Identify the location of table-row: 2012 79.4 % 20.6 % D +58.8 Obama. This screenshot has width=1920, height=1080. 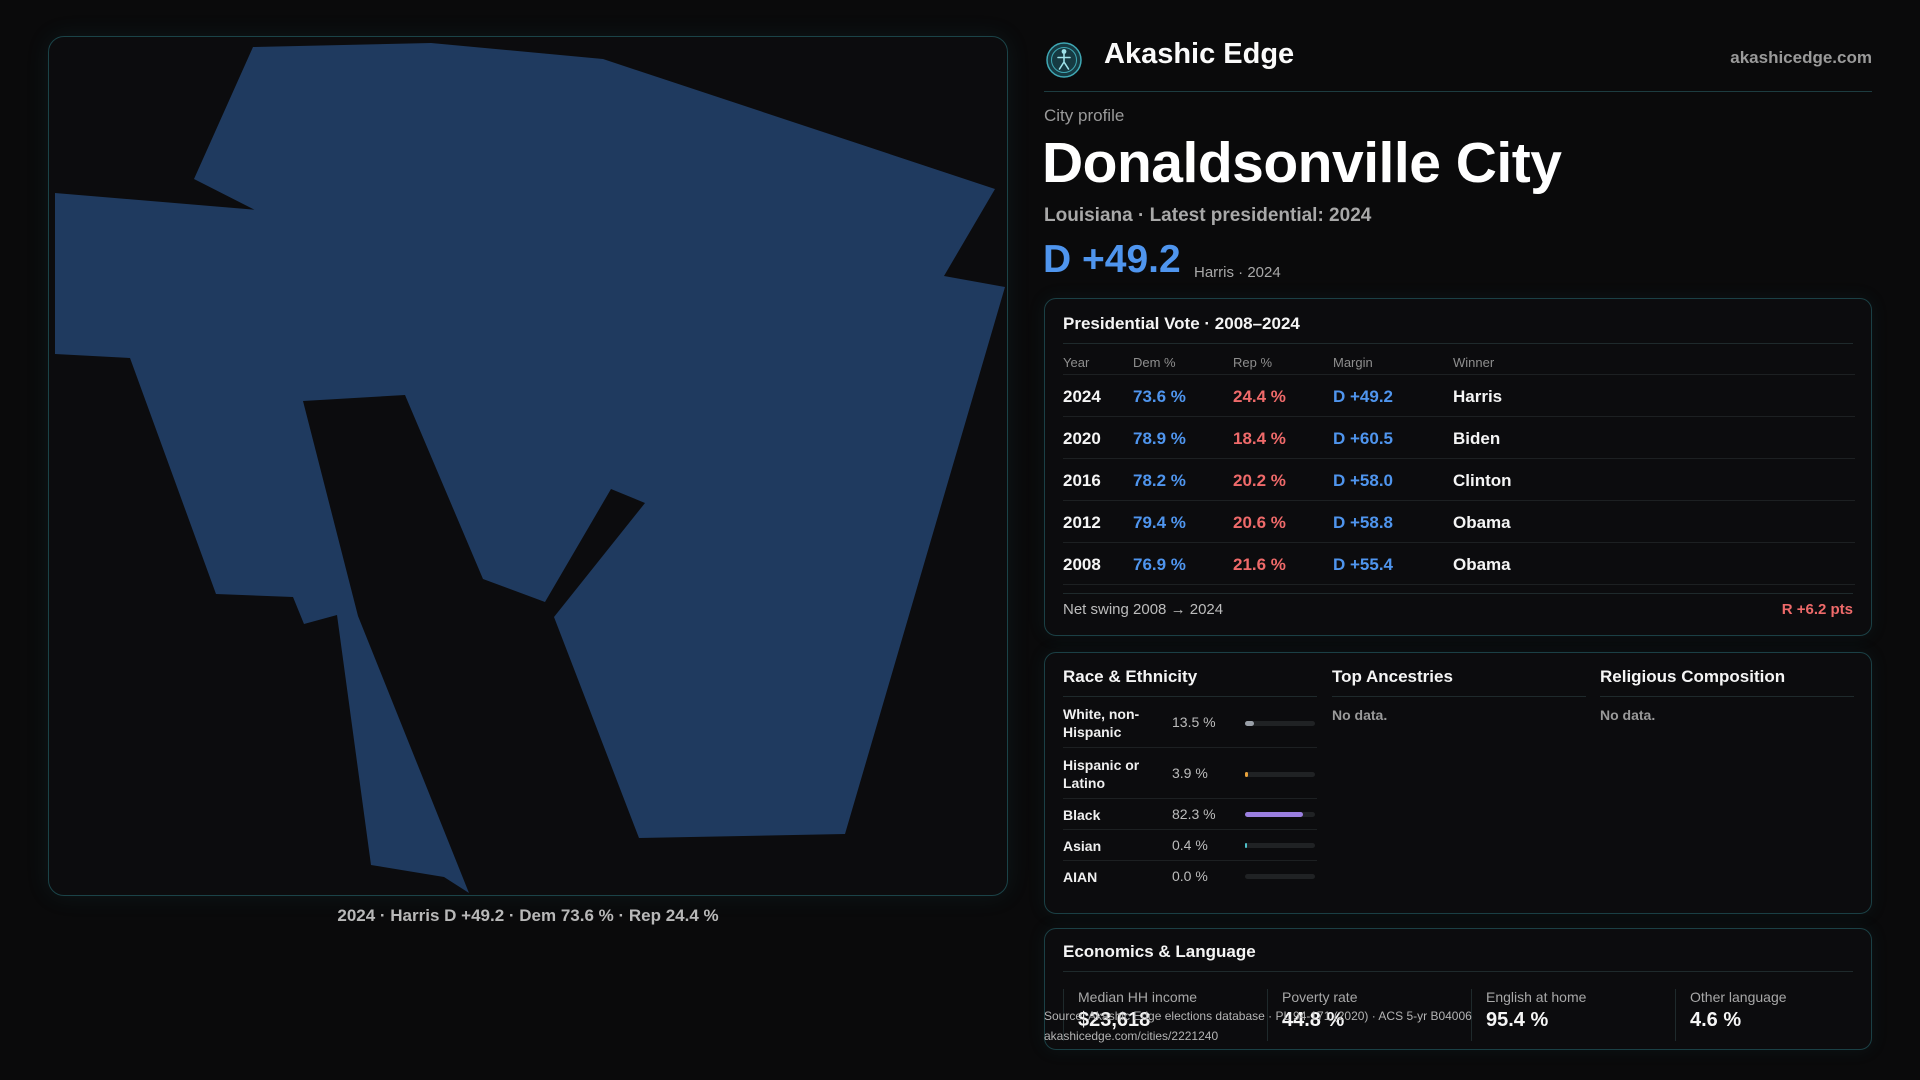
(1459, 522).